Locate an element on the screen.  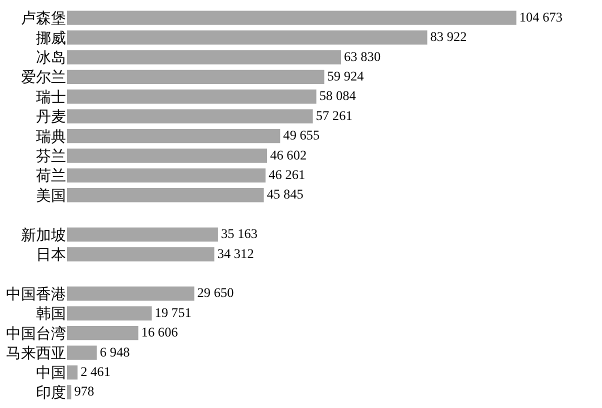
data-label: 34 312 is located at coordinates (235, 253).